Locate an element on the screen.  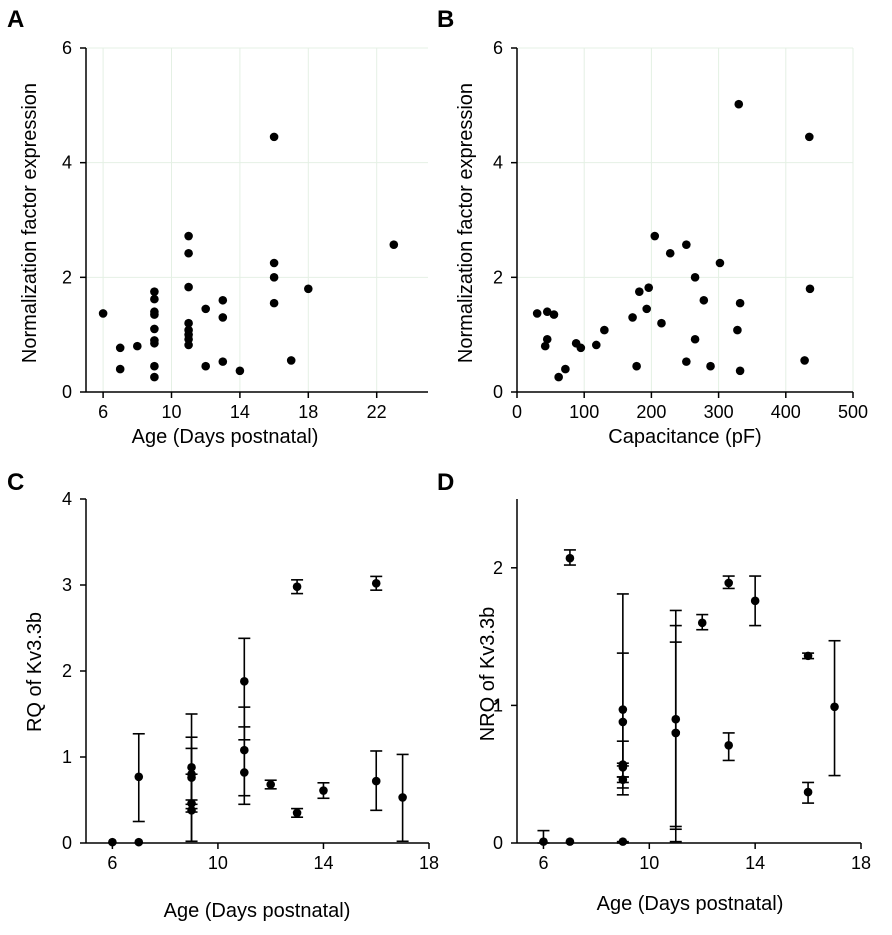
grid-b is located at coordinates (685, 220).